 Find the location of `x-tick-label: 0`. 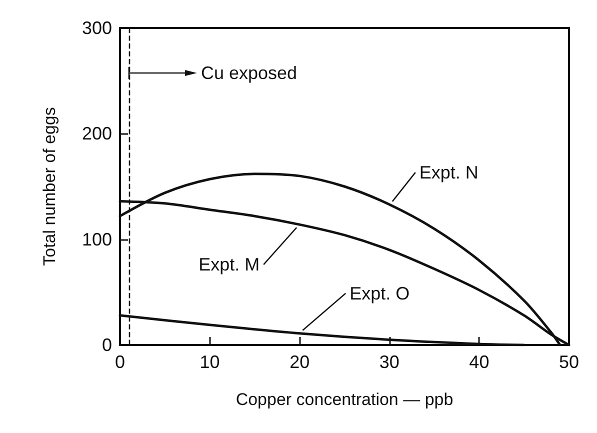

x-tick-label: 0 is located at coordinates (120, 362).